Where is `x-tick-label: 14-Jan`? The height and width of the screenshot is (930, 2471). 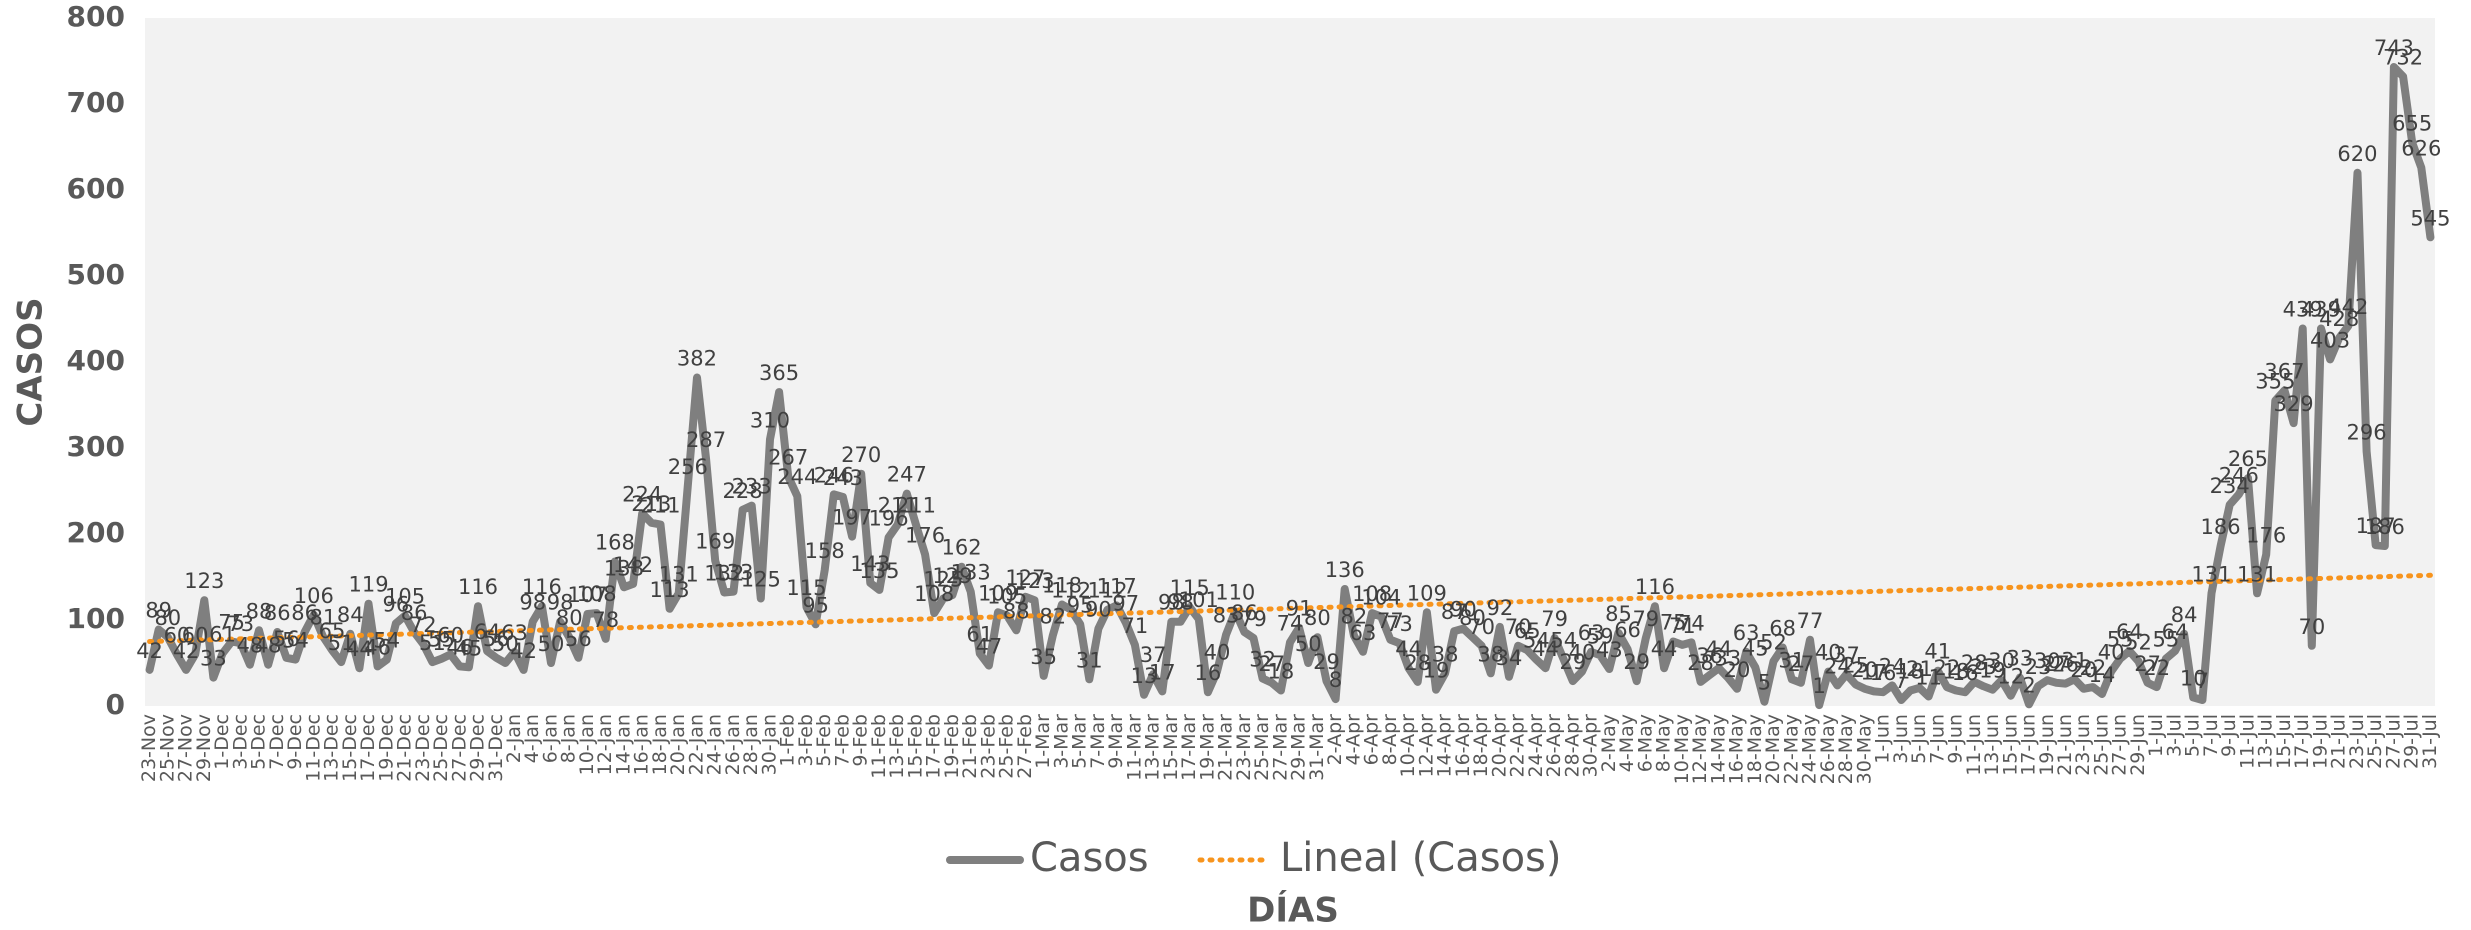 x-tick-label: 14-Jan is located at coordinates (623, 744).